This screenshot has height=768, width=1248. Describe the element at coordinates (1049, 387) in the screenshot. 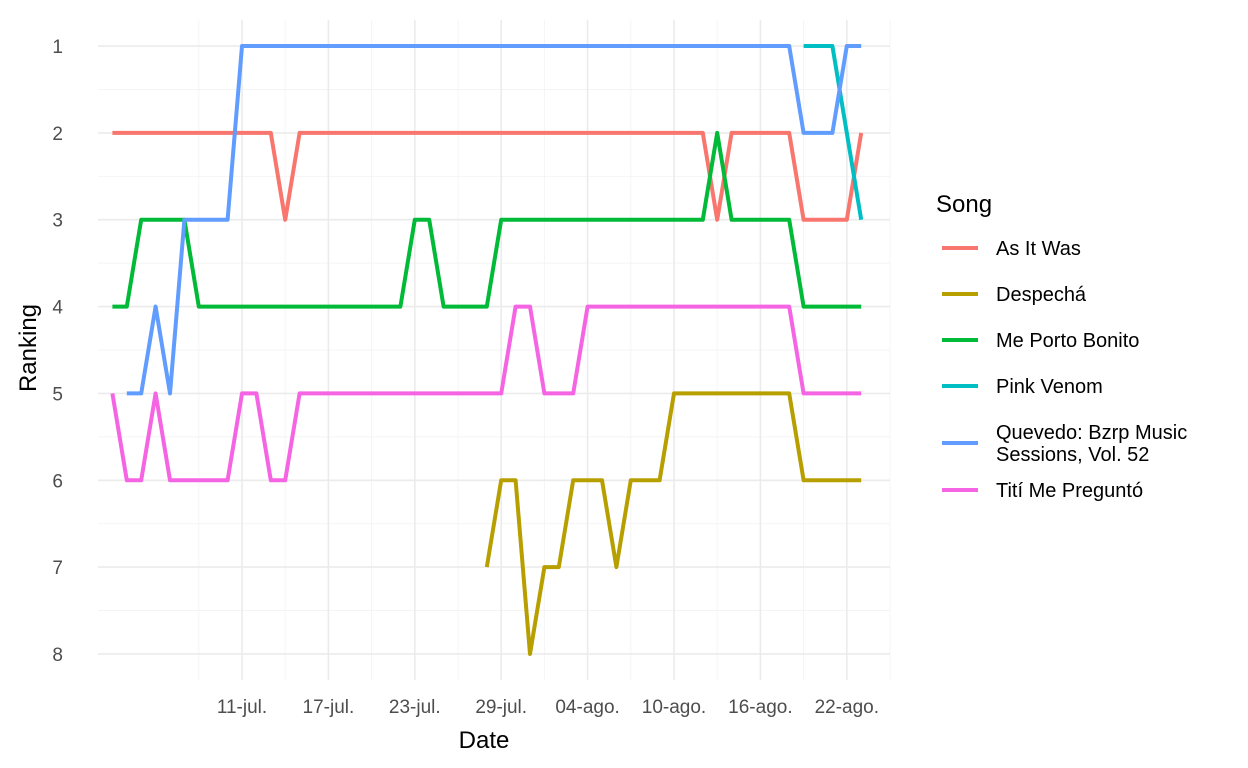

I see `legend-label: Pink Venom` at that location.